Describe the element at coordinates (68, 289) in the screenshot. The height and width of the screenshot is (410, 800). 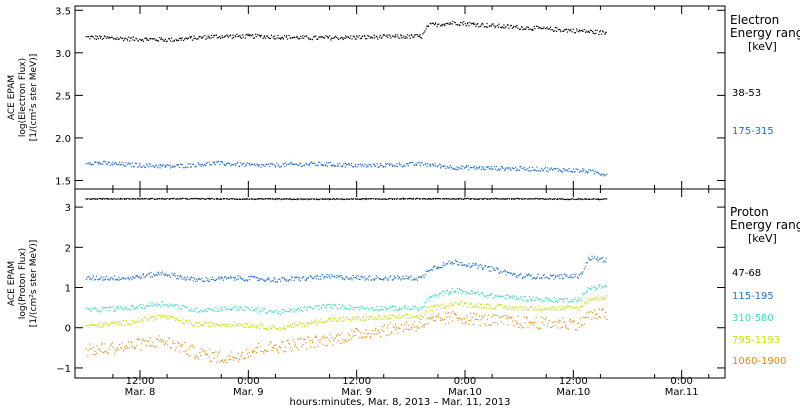
I see `proton-ytick-label: 1` at that location.